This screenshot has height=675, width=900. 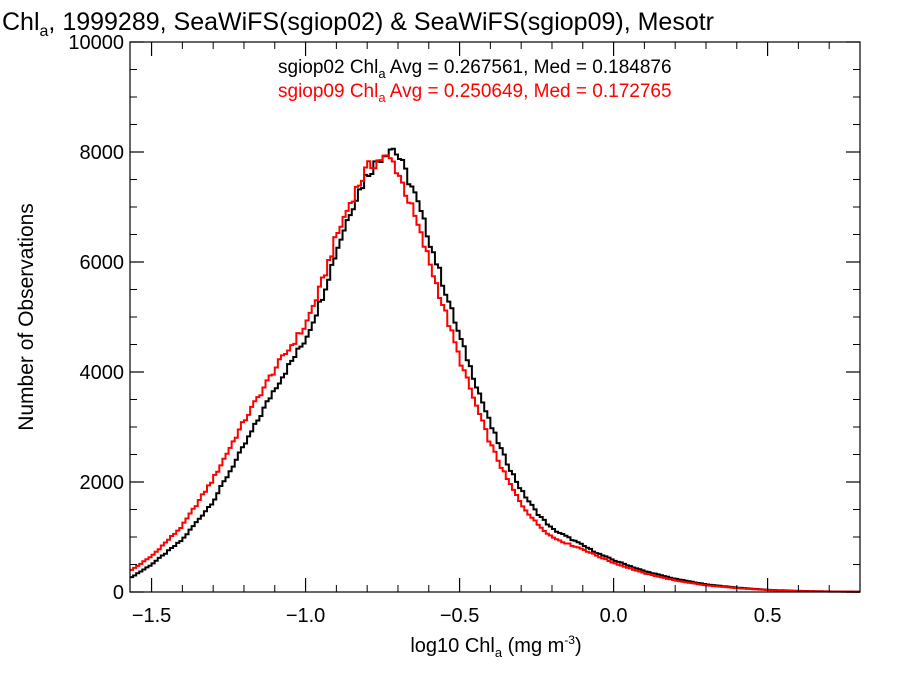 I want to click on y-tick-label: 2000, so click(x=102, y=483).